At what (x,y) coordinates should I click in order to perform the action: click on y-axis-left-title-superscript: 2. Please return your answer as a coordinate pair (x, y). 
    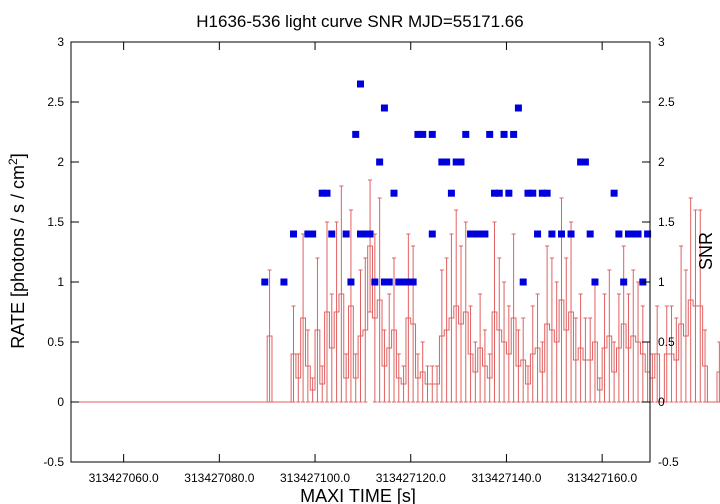
    Looking at the image, I should click on (13, 161).